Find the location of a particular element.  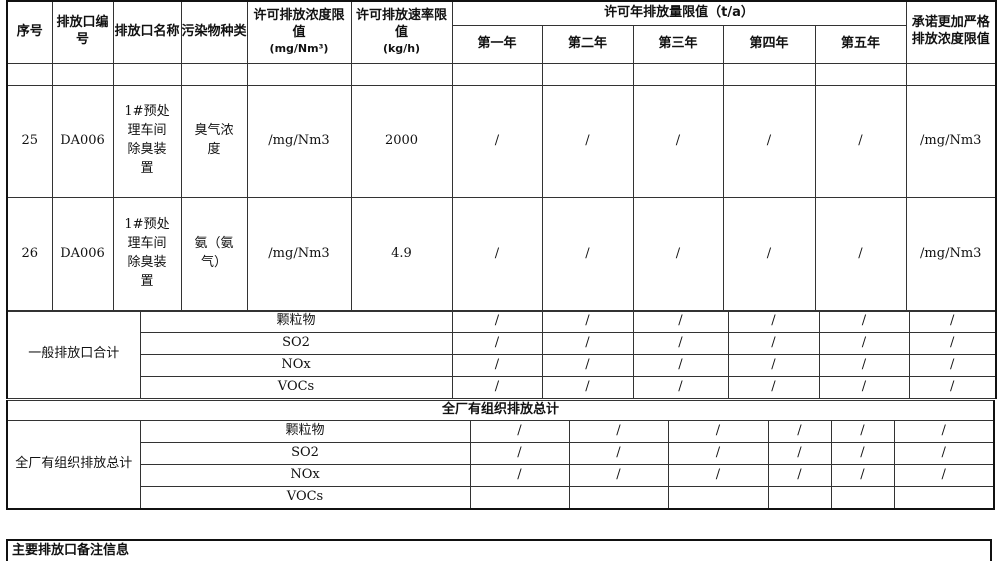

cell-pollutant: 臭气浓度 is located at coordinates (214, 141).